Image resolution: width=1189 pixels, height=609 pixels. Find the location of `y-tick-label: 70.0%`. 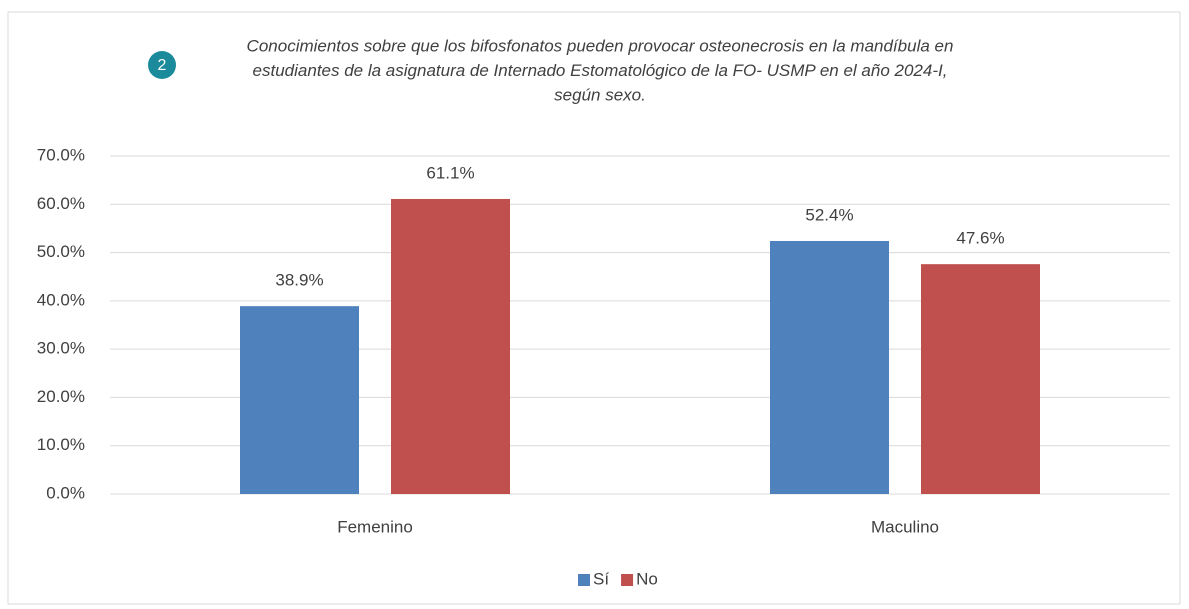

y-tick-label: 70.0% is located at coordinates (61, 154).